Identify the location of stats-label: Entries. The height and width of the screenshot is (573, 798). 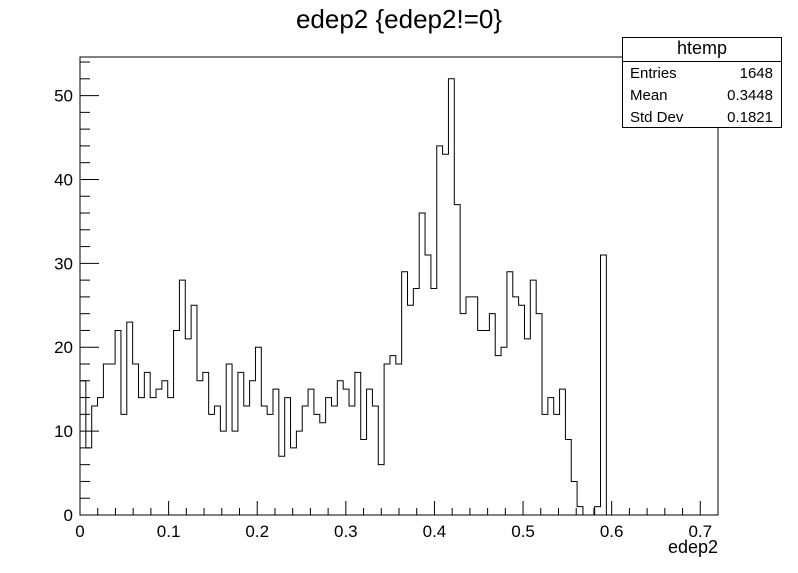
(653, 73).